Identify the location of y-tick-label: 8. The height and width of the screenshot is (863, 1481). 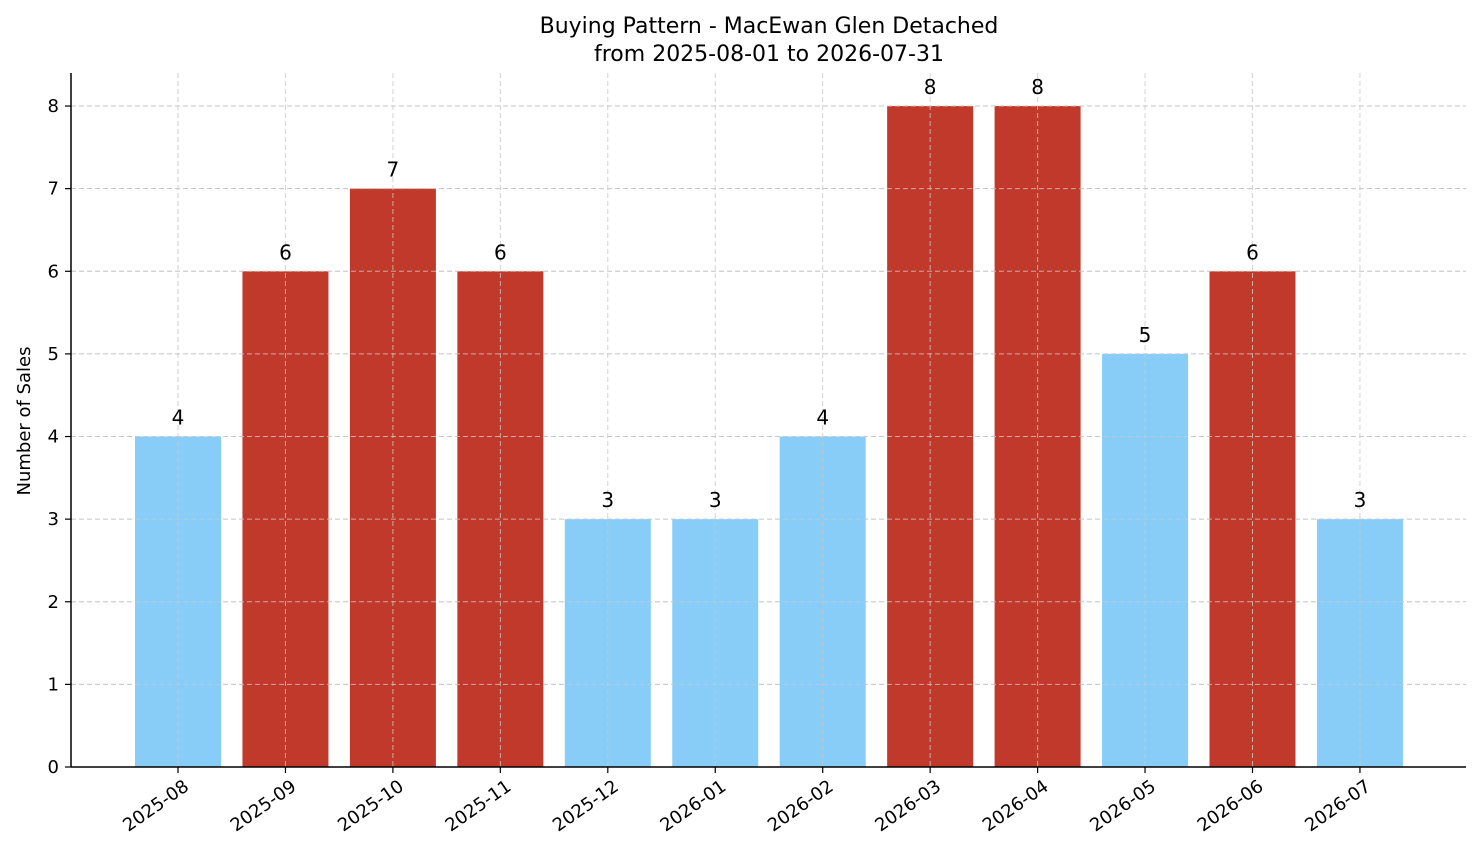
(53, 106).